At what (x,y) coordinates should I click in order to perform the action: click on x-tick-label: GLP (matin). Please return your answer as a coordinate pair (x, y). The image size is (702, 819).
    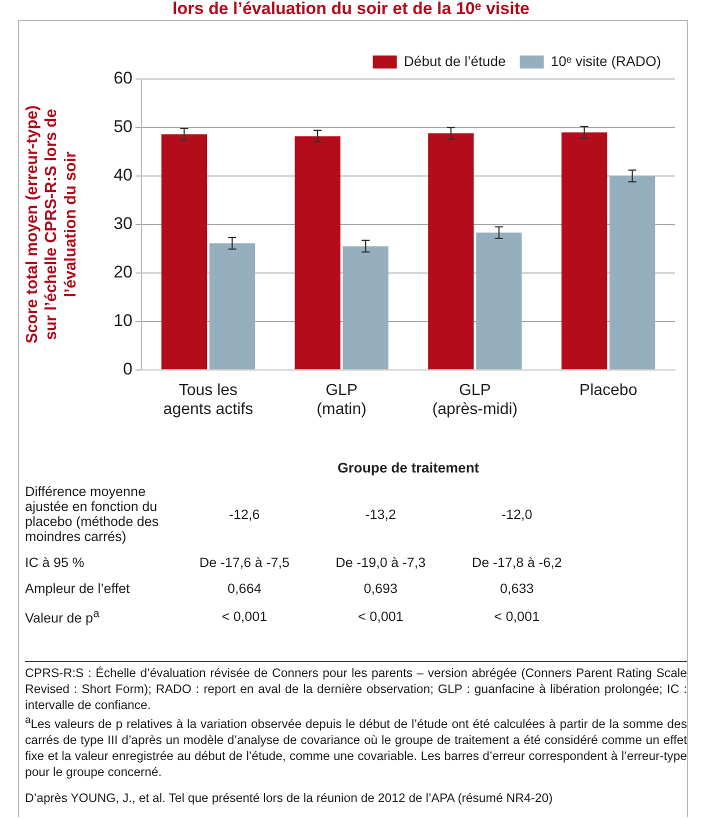
    Looking at the image, I should click on (341, 400).